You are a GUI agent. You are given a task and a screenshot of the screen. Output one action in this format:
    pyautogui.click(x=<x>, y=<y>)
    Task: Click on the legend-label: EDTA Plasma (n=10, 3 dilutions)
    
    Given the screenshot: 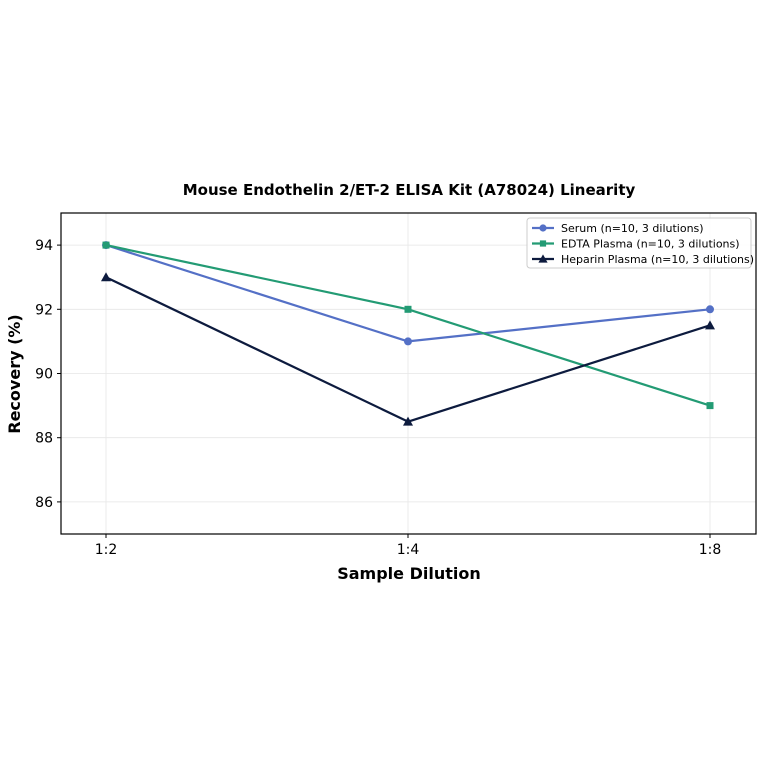 What is the action you would take?
    pyautogui.click(x=650, y=244)
    